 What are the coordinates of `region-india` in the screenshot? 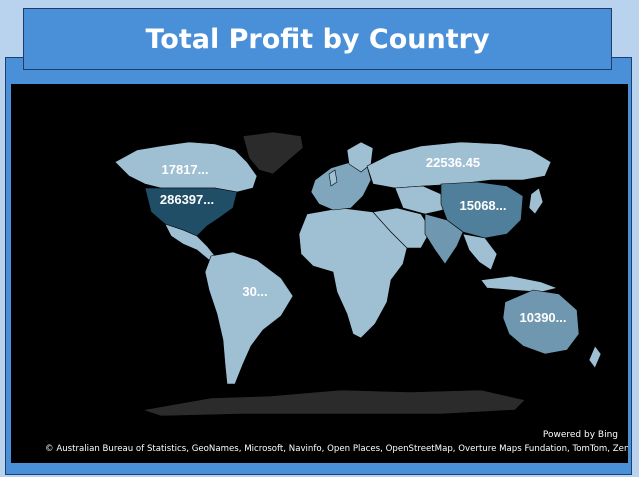 It's located at (444, 239).